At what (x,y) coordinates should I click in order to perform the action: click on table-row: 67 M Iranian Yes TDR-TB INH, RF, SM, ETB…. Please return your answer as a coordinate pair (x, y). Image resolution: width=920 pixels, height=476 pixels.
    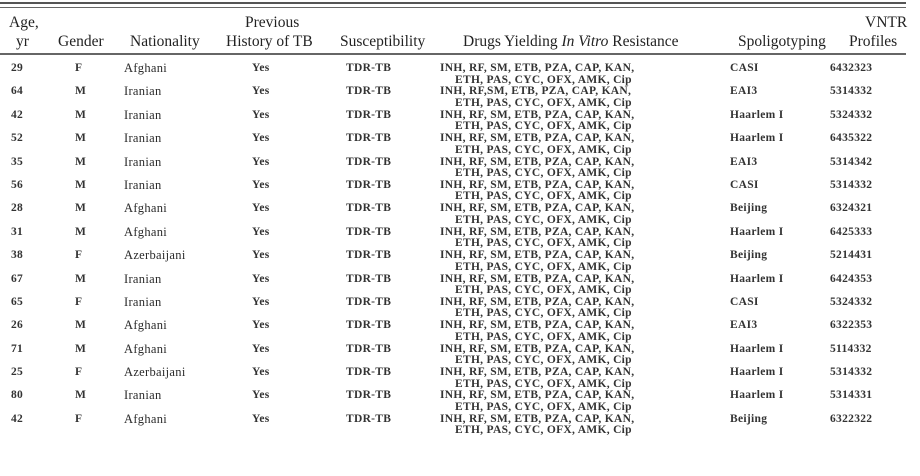
    Looking at the image, I should click on (453, 284).